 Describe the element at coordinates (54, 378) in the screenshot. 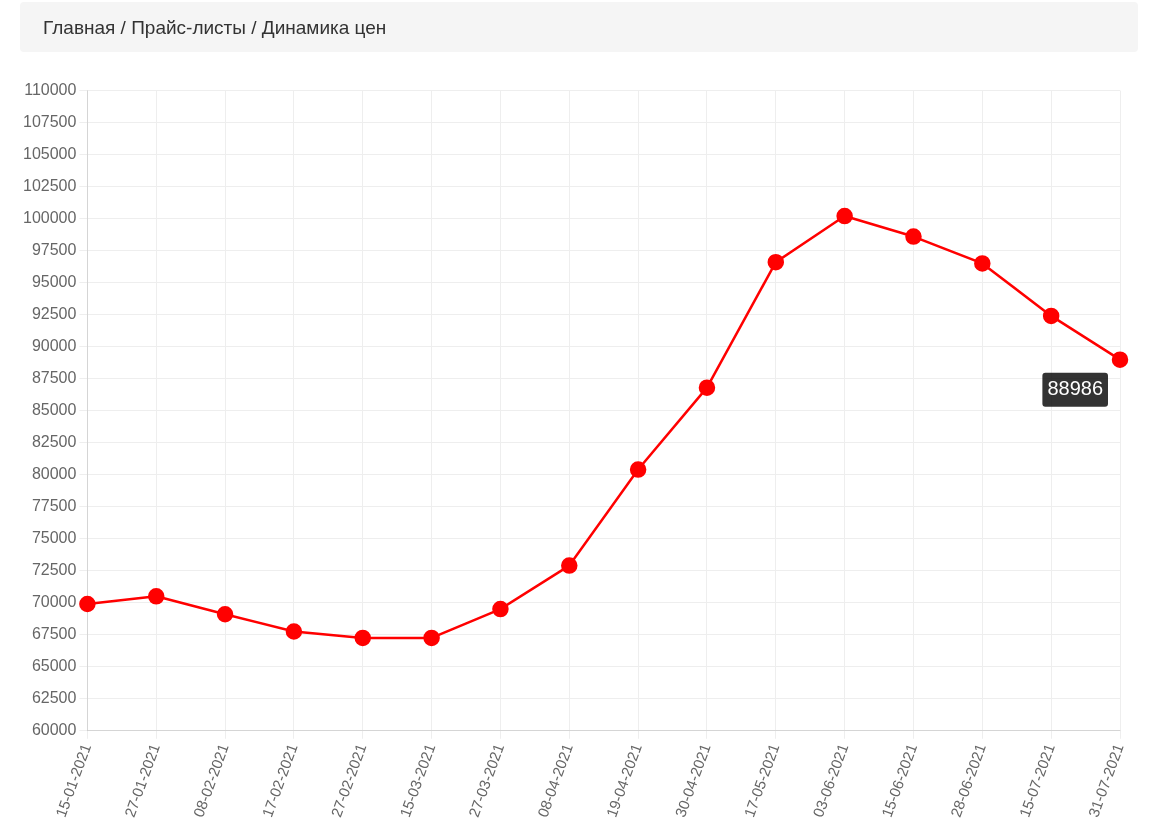

I see `y-tick-label: 87500` at that location.